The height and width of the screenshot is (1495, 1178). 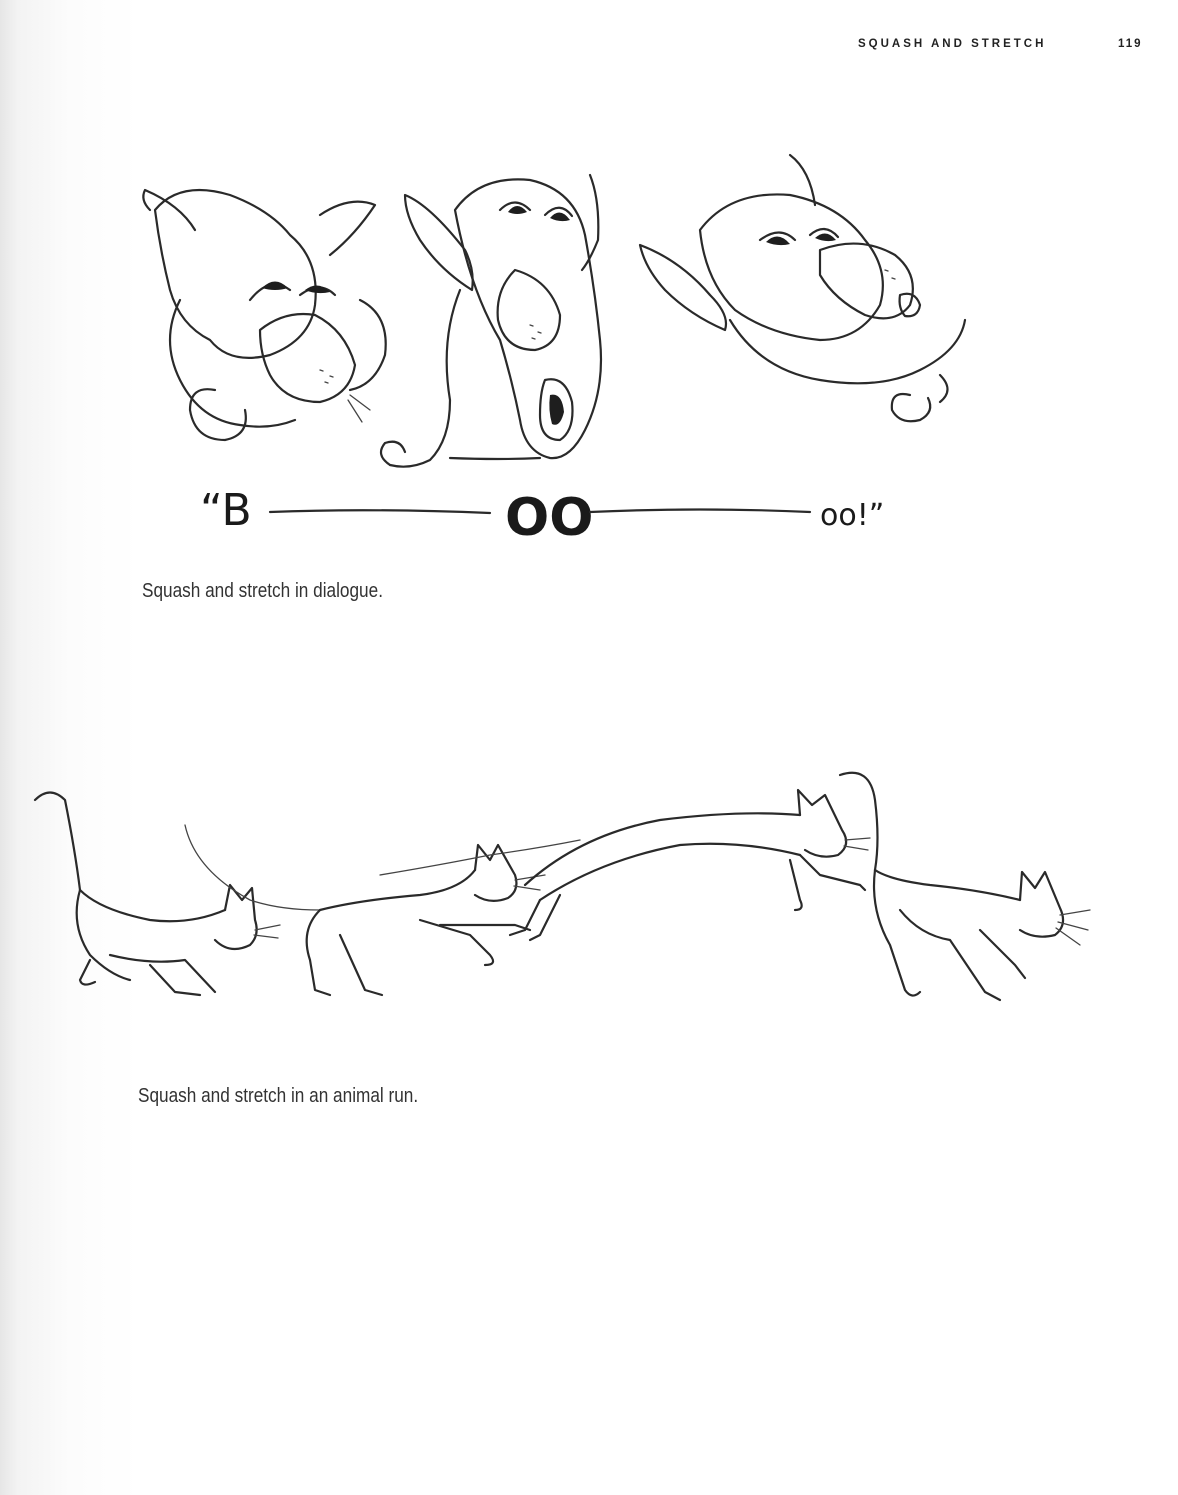 What do you see at coordinates (226, 510) in the screenshot?
I see `lettering-b: “B` at bounding box center [226, 510].